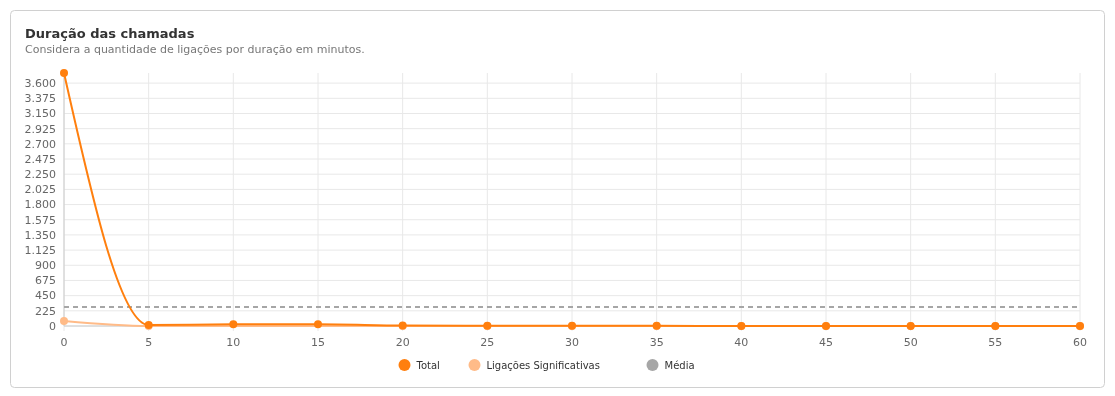  What do you see at coordinates (40, 235) in the screenshot?
I see `y-tick-label: 1.350` at bounding box center [40, 235].